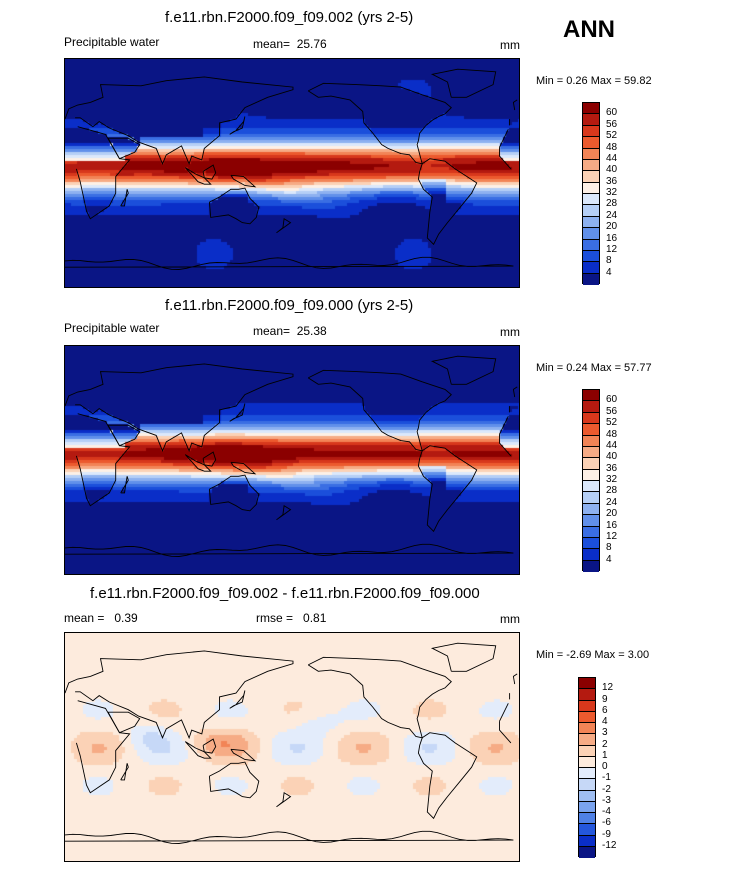 This screenshot has height=872, width=733. What do you see at coordinates (311, 331) in the screenshot?
I see `panel-2-mean-value: 25.38` at bounding box center [311, 331].